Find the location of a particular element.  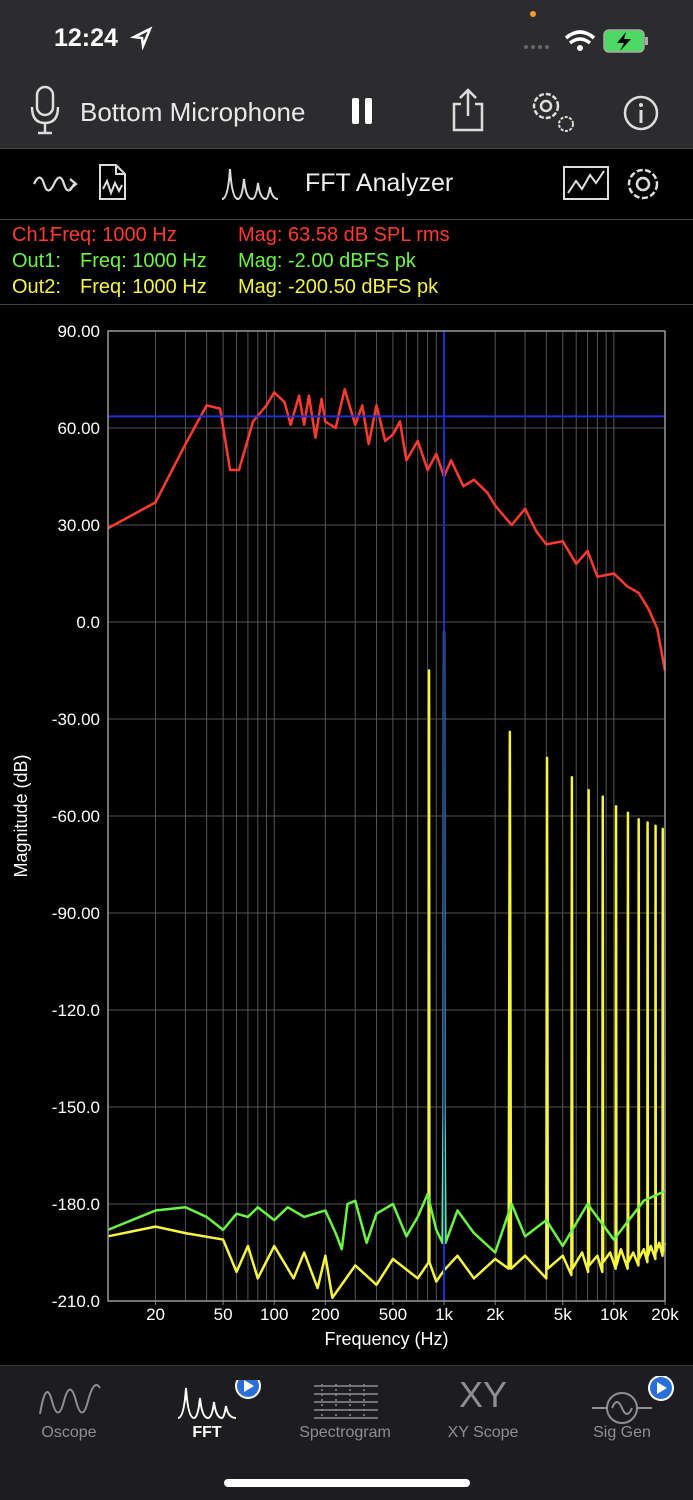

x-tick-label: 5k is located at coordinates (563, 1314).